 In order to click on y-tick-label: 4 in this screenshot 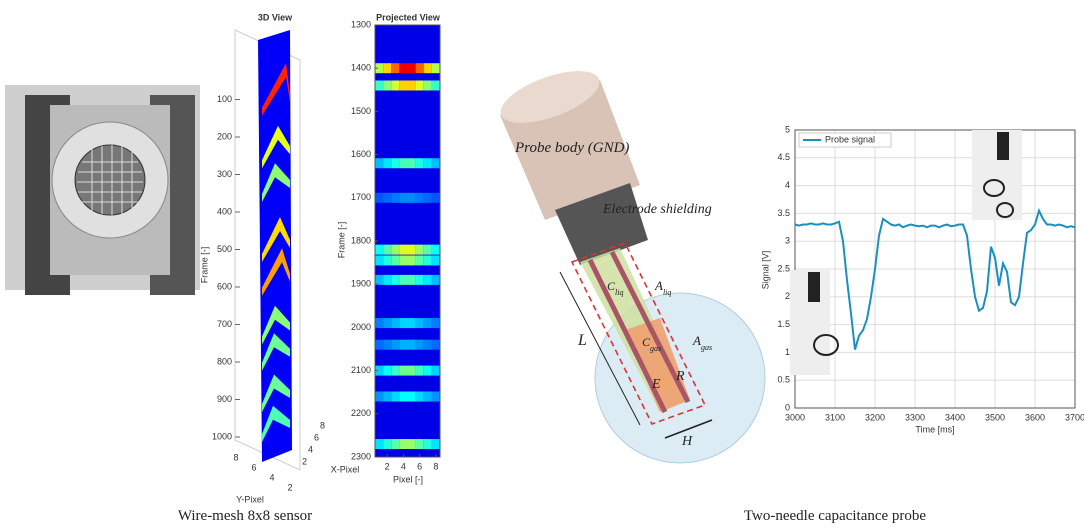, I will do `click(787, 185)`.